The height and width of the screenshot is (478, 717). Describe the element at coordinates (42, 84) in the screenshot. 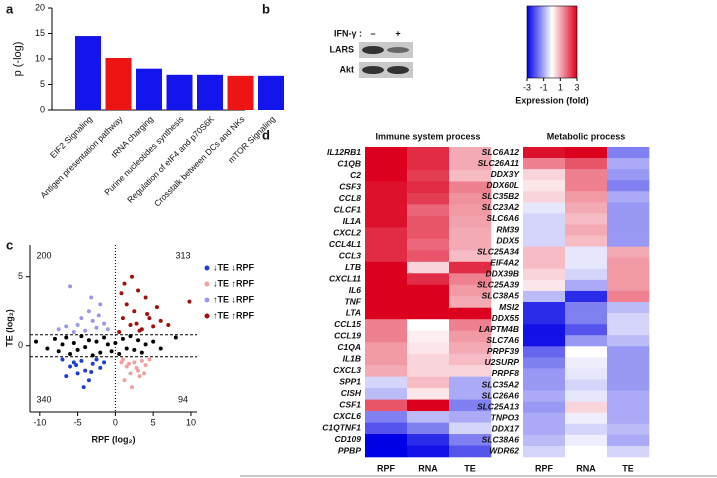

I see `y-tick-label: 5` at that location.